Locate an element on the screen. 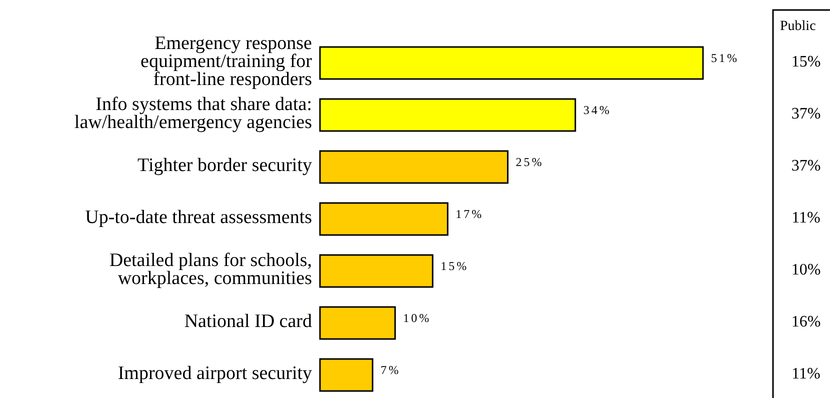 Image resolution: width=830 pixels, height=400 pixels. data-label: 25% is located at coordinates (530, 161).